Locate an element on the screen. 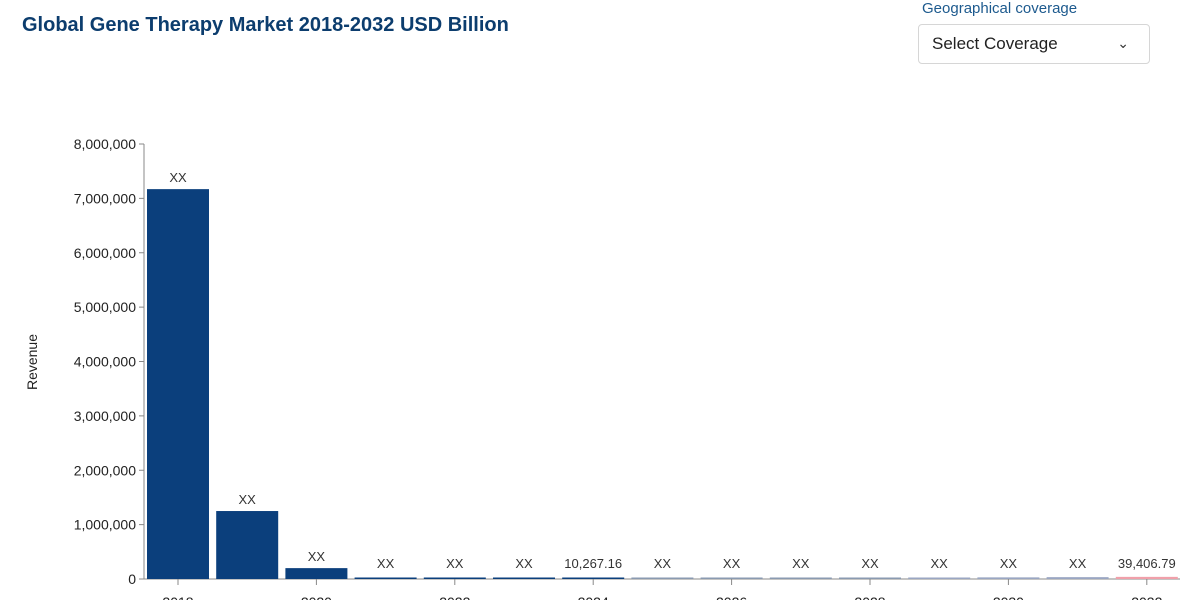  data-label-2025: XX is located at coordinates (663, 563).